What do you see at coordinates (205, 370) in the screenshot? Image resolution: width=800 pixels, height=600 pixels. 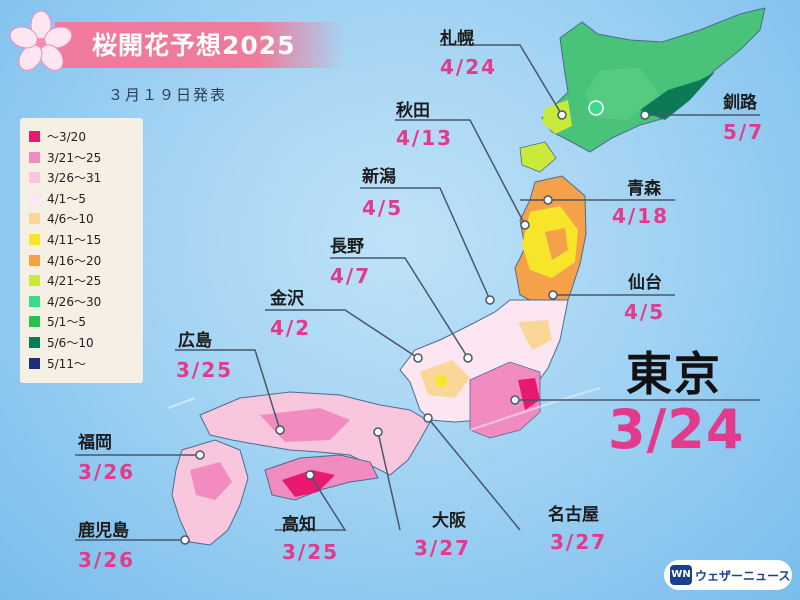 I see `city-date-hiroshima: 3/25` at bounding box center [205, 370].